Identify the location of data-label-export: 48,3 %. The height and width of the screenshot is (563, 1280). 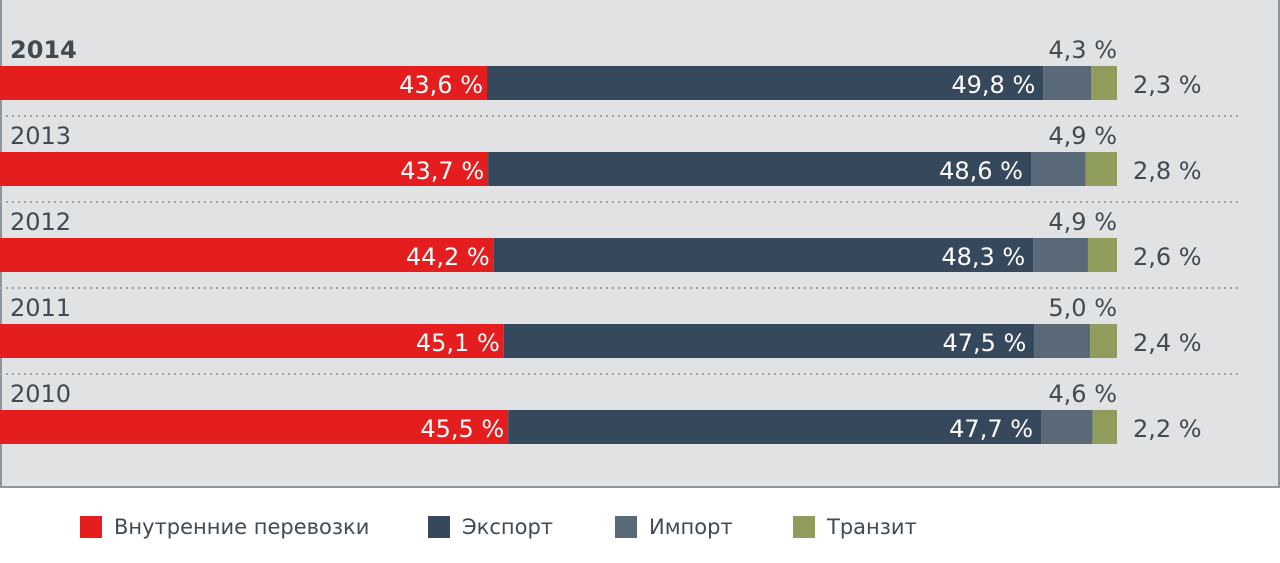
(983, 257).